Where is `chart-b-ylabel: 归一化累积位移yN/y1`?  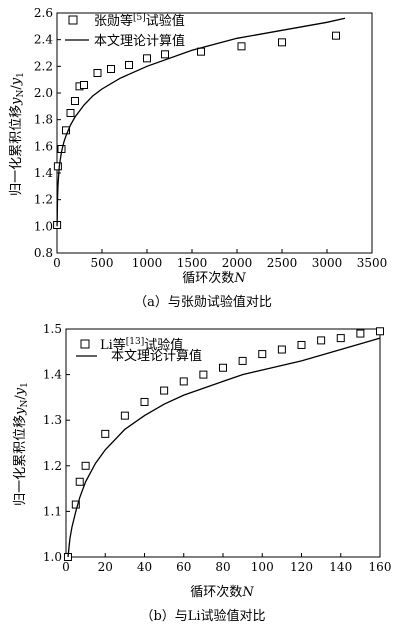
chart-b-ylabel: 归一化累积位移yN/y1 is located at coordinates (21, 444).